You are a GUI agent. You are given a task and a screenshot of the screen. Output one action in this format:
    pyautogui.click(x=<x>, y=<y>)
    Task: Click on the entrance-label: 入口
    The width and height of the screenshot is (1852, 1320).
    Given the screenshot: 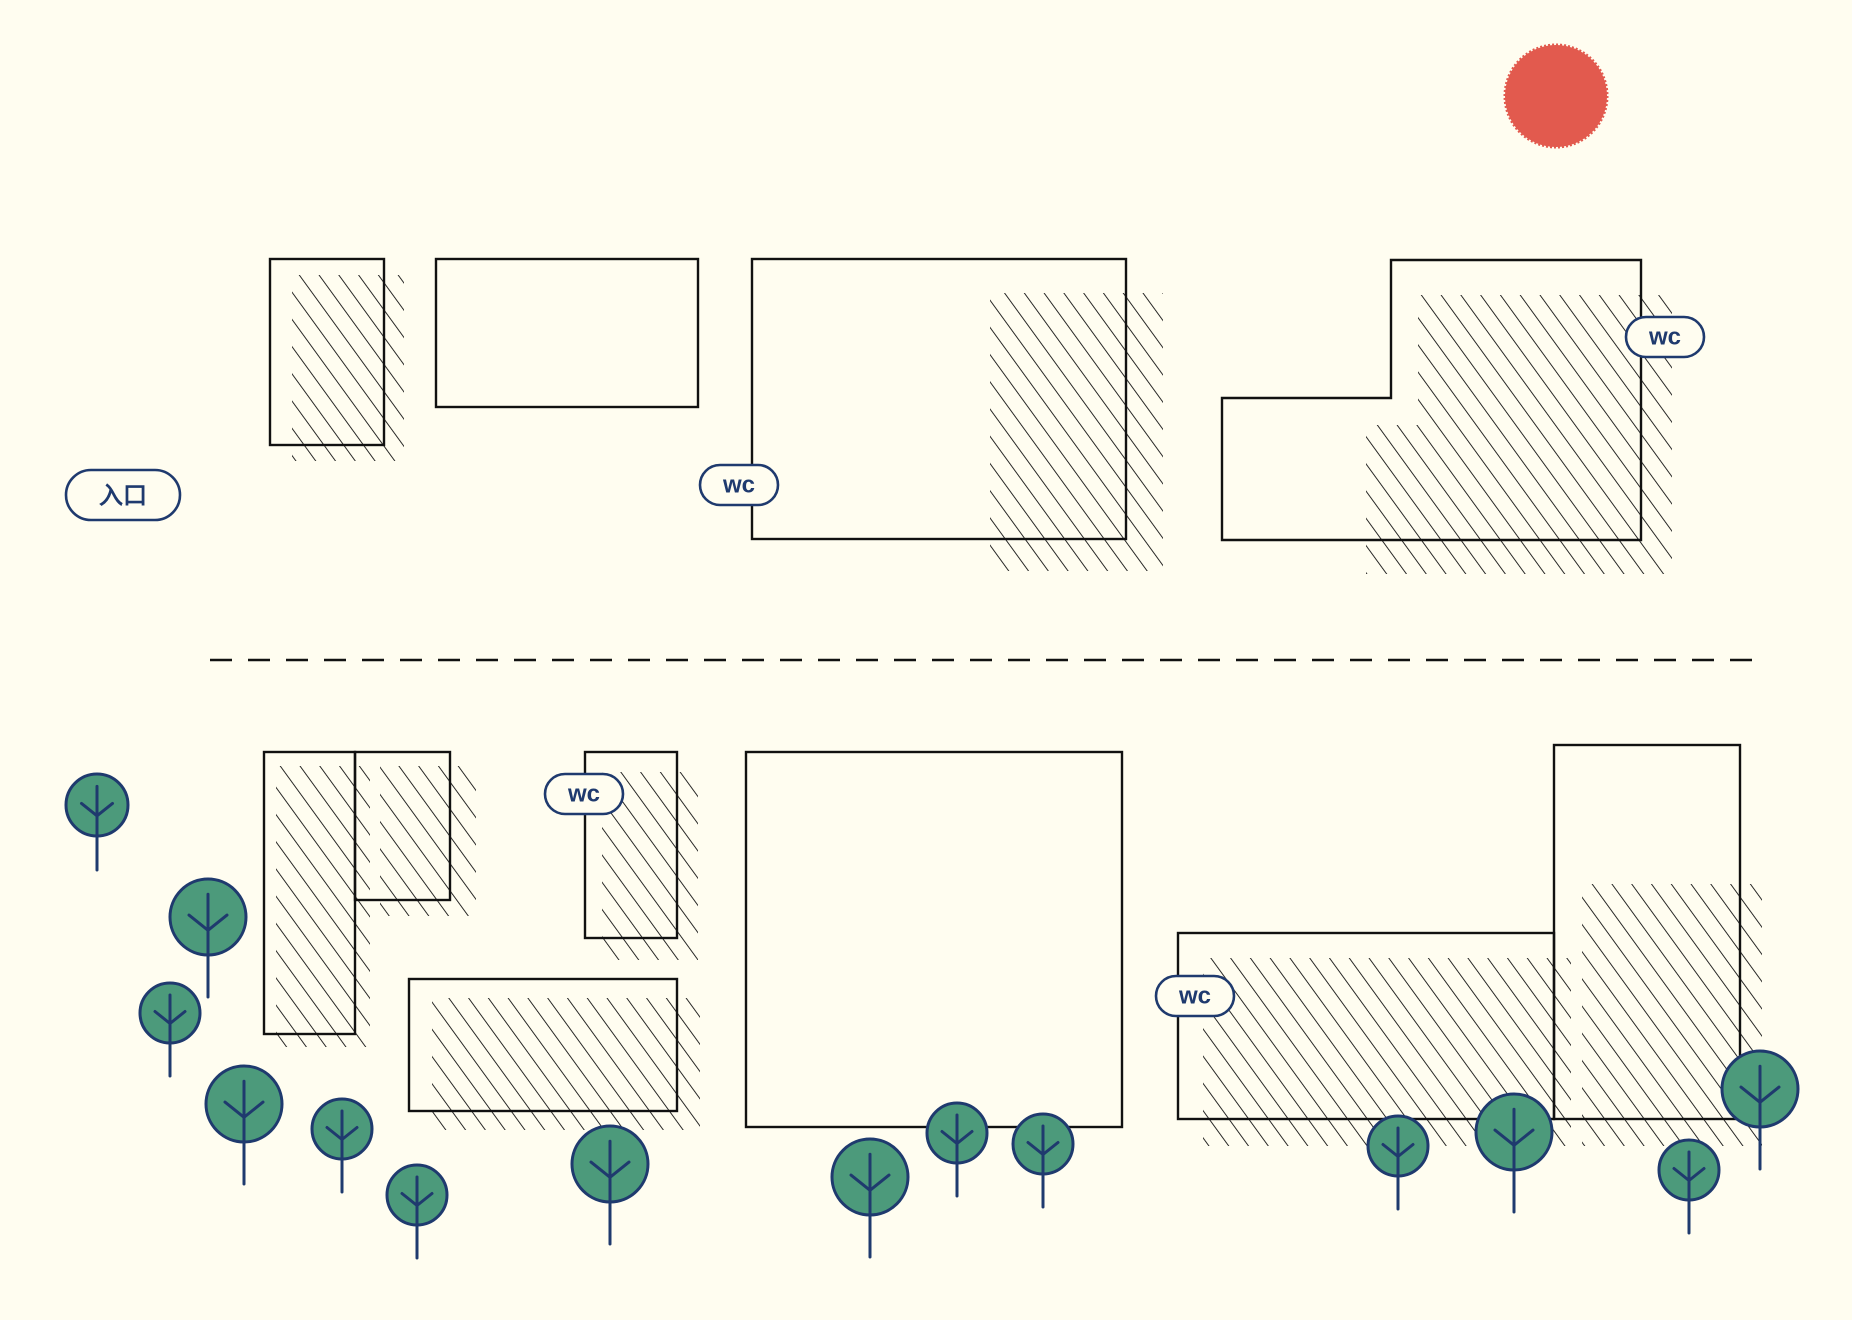 What is the action you would take?
    pyautogui.click(x=123, y=496)
    